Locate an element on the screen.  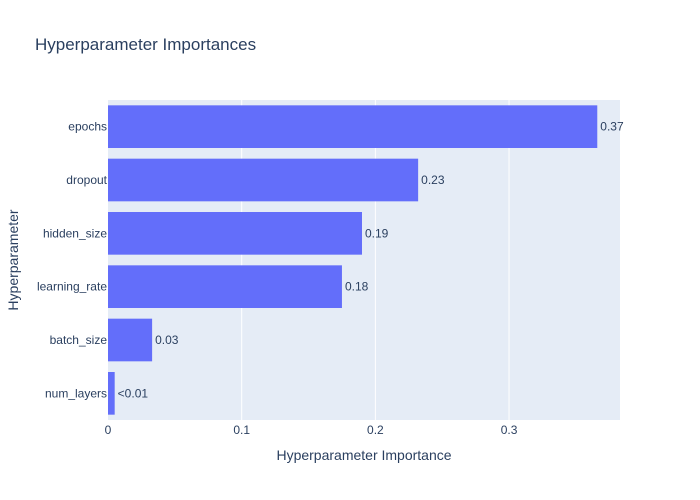
data-label-dropout: 0.23 is located at coordinates (433, 180).